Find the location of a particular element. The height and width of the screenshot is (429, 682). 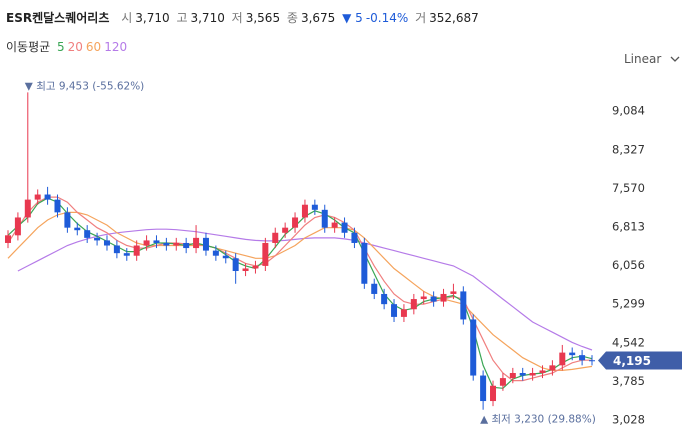

change-pct: -0.14% is located at coordinates (387, 18).